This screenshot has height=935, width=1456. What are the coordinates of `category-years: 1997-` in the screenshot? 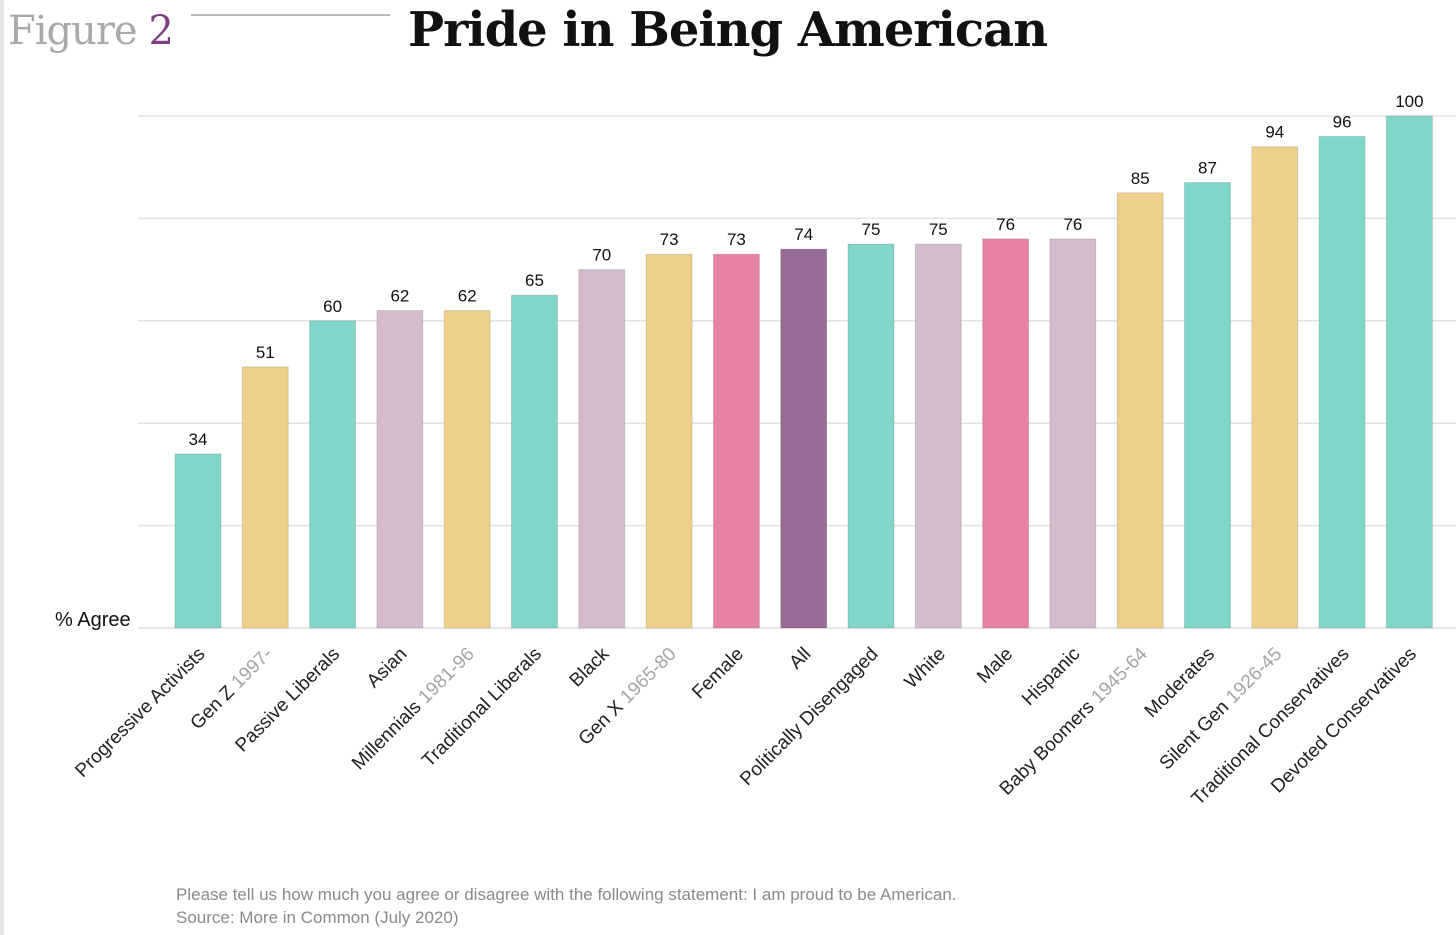 It's located at (250, 670).